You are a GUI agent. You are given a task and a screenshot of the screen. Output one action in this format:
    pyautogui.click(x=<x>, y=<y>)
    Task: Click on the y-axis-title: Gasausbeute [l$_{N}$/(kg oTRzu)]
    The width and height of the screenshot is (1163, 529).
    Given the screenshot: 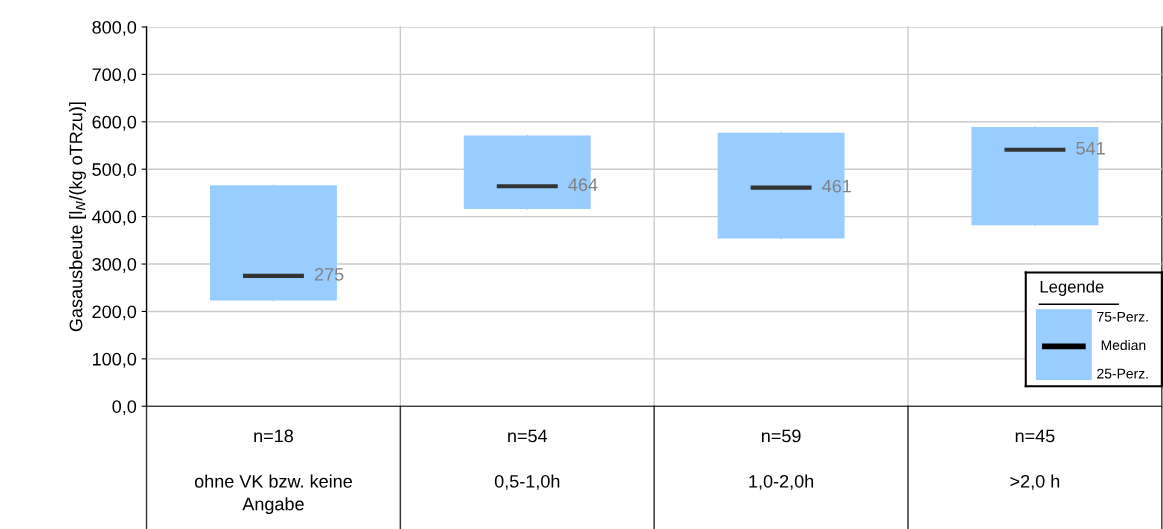 What is the action you would take?
    pyautogui.click(x=77, y=217)
    